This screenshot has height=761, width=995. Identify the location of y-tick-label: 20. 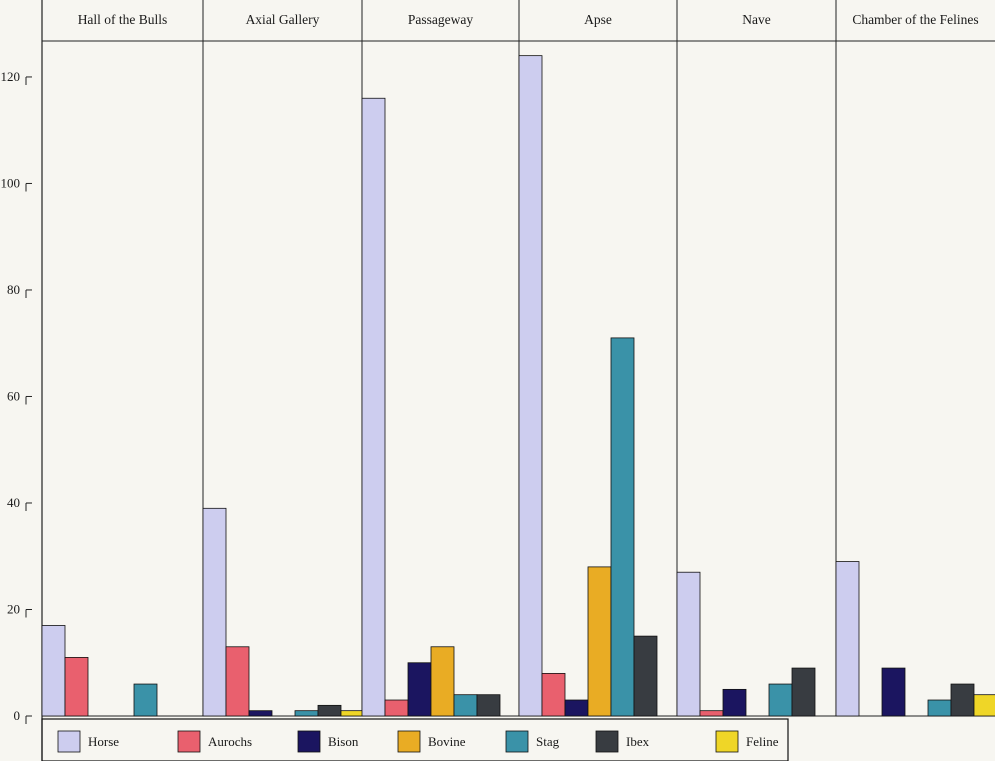
(13, 608).